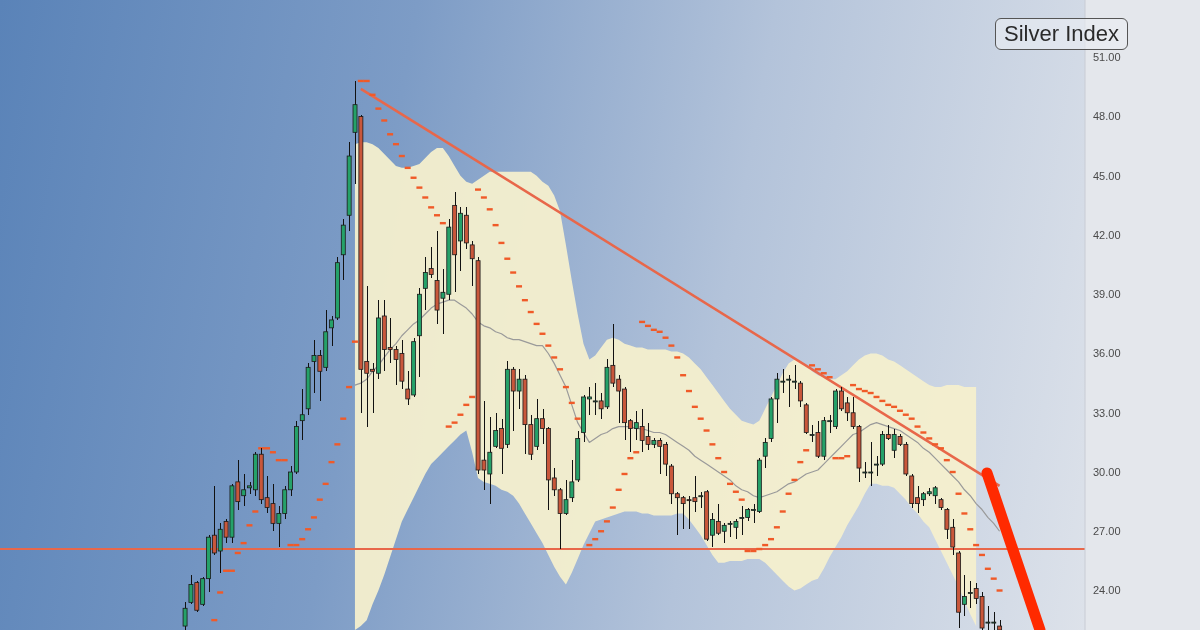 This screenshot has height=630, width=1200. What do you see at coordinates (1107, 412) in the screenshot?
I see `y-tick-label: 33.00` at bounding box center [1107, 412].